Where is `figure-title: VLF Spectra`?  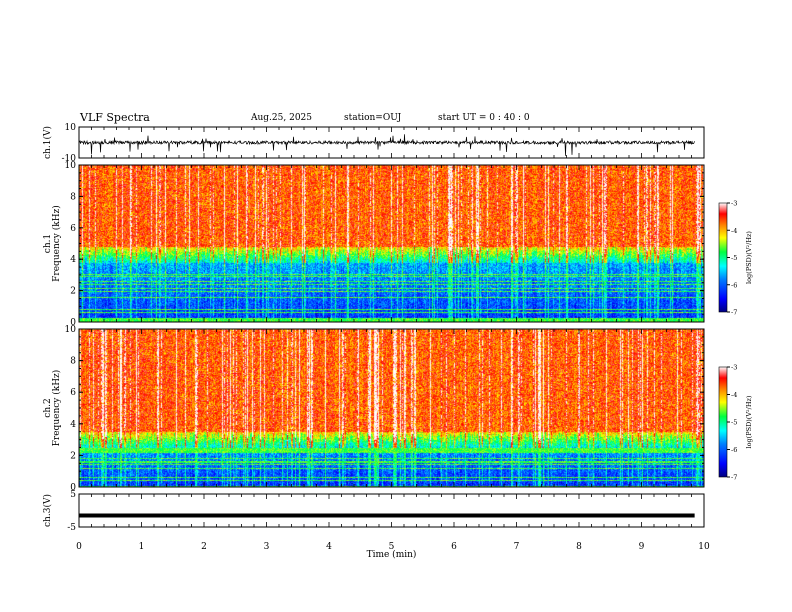
figure-title: VLF Spectra is located at coordinates (115, 117).